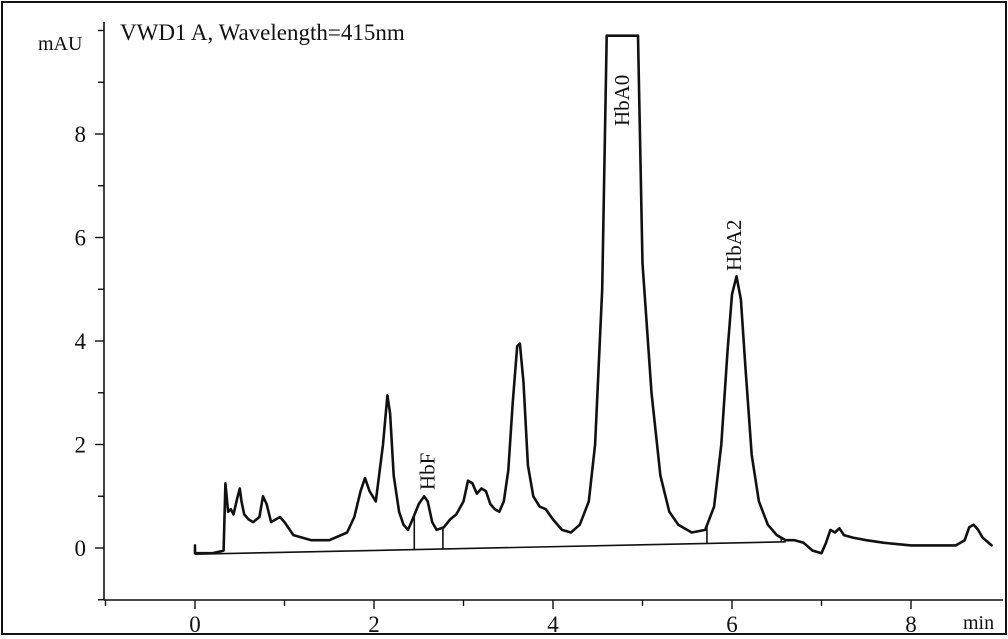 Image resolution: width=1008 pixels, height=639 pixels. What do you see at coordinates (81, 238) in the screenshot?
I see `y-tick-label: 6` at bounding box center [81, 238].